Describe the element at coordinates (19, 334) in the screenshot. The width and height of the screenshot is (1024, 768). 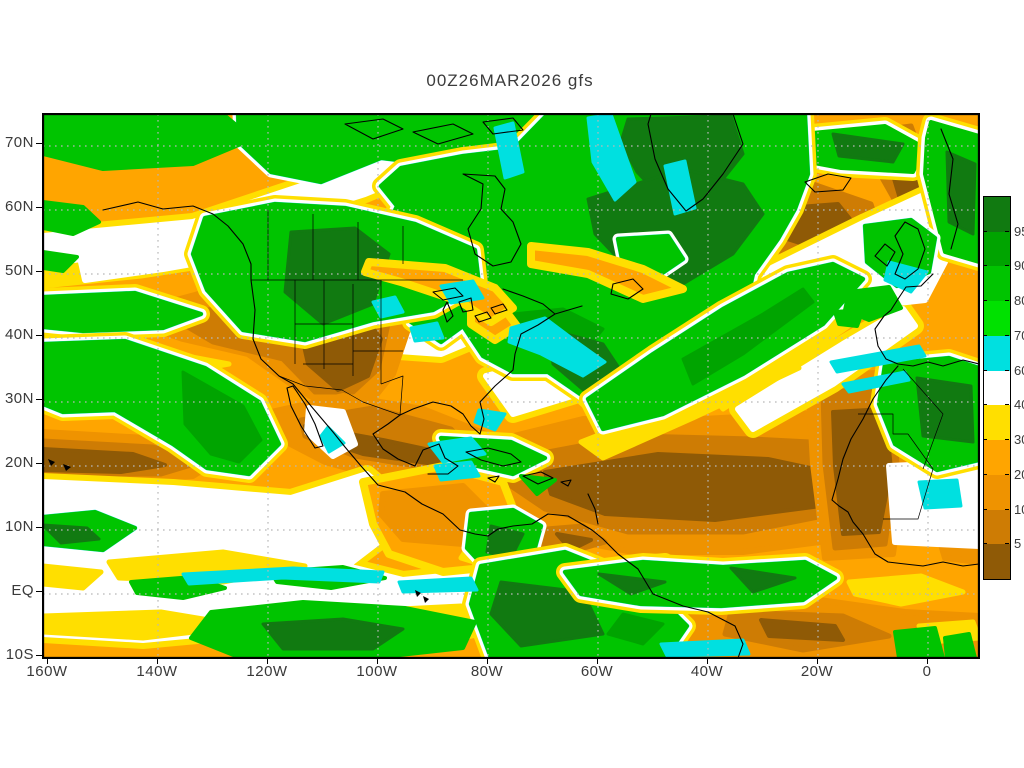
I see `y-axis-label: 40N` at that location.